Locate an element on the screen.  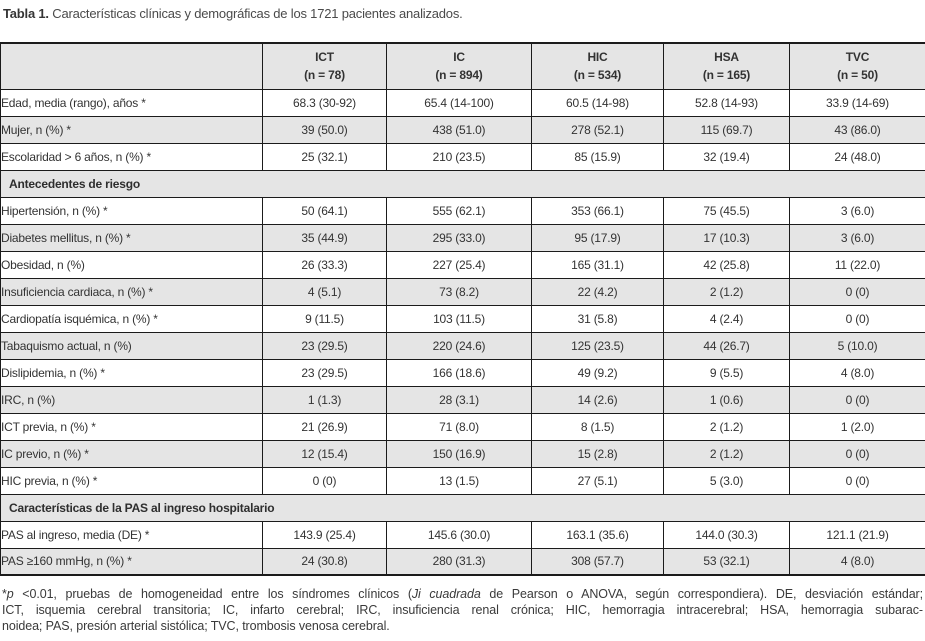
row-label: Mujer, n (%) * is located at coordinates (131, 129).